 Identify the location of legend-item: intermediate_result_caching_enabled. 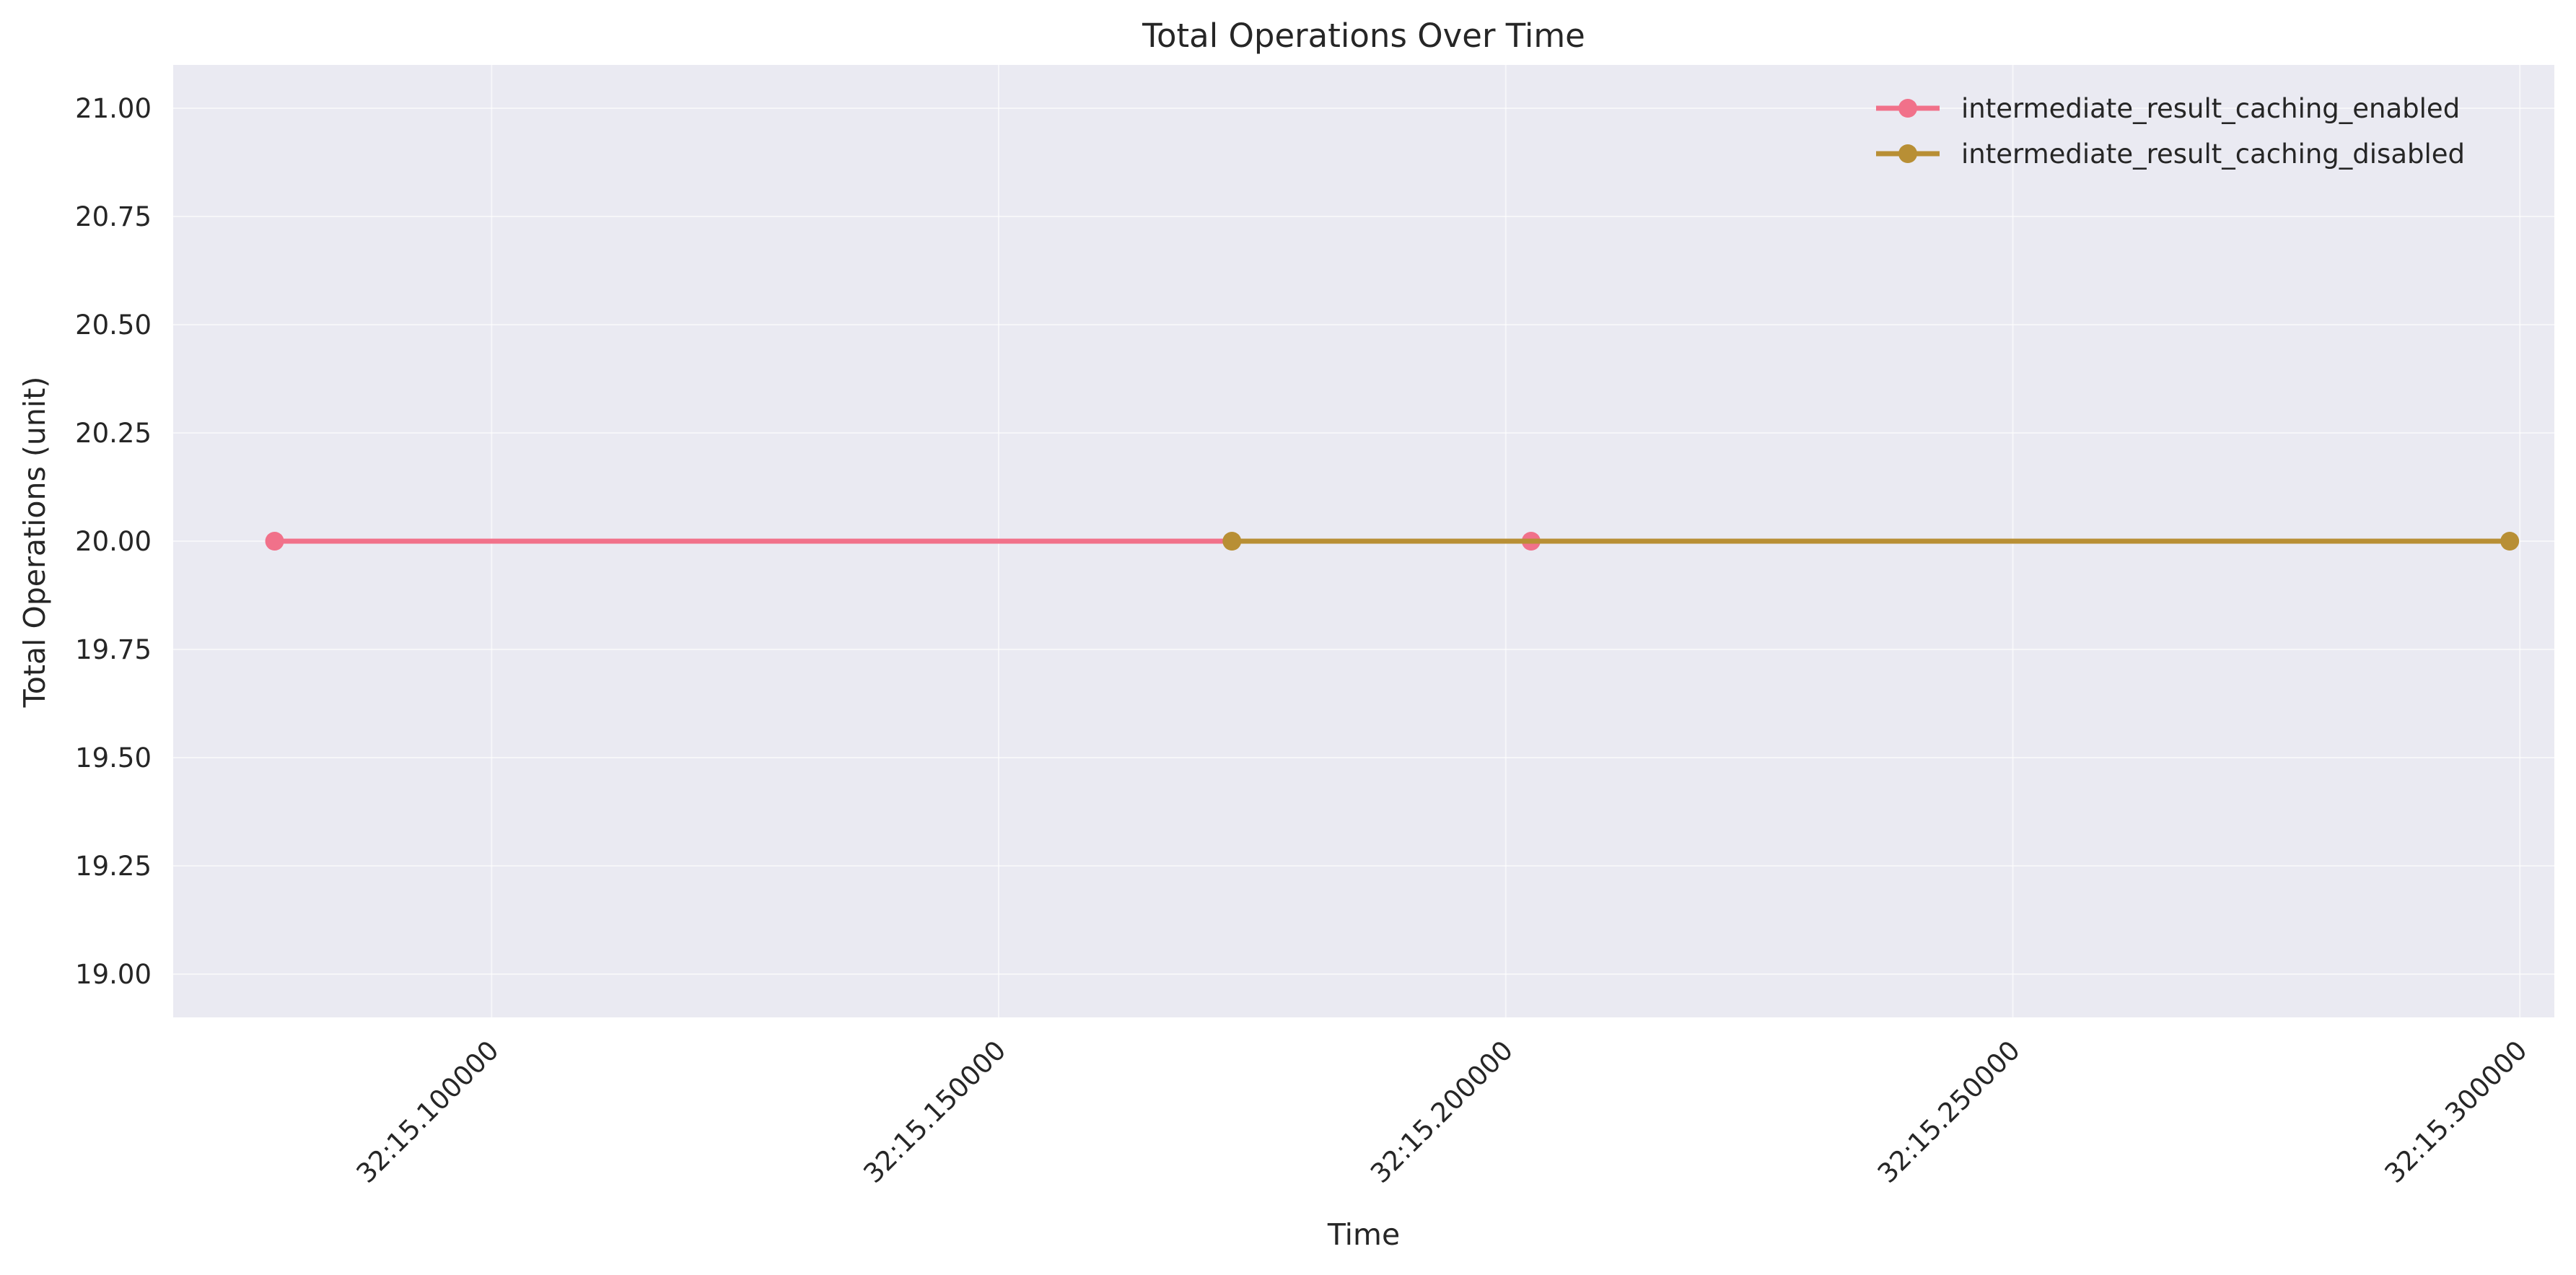
(2168, 109).